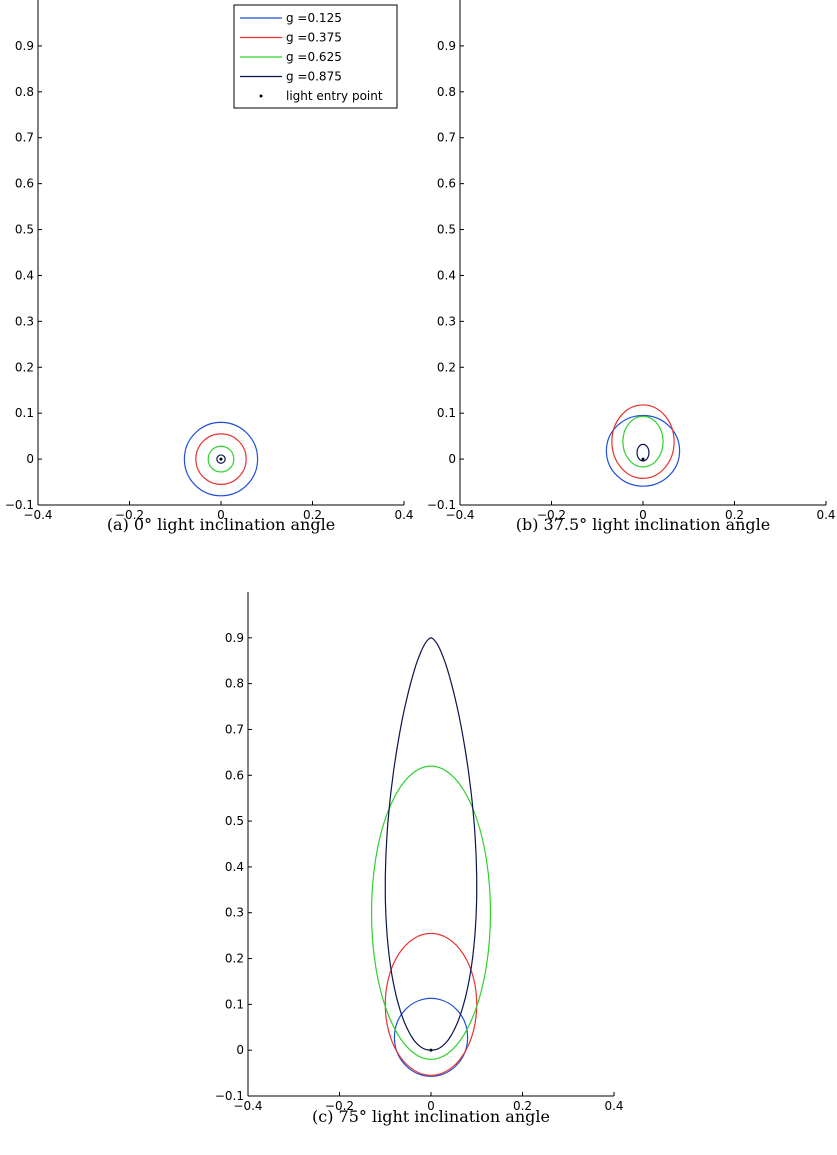 This screenshot has width=837, height=1155. Describe the element at coordinates (314, 77) in the screenshot. I see `legend-label: g =0.875` at that location.